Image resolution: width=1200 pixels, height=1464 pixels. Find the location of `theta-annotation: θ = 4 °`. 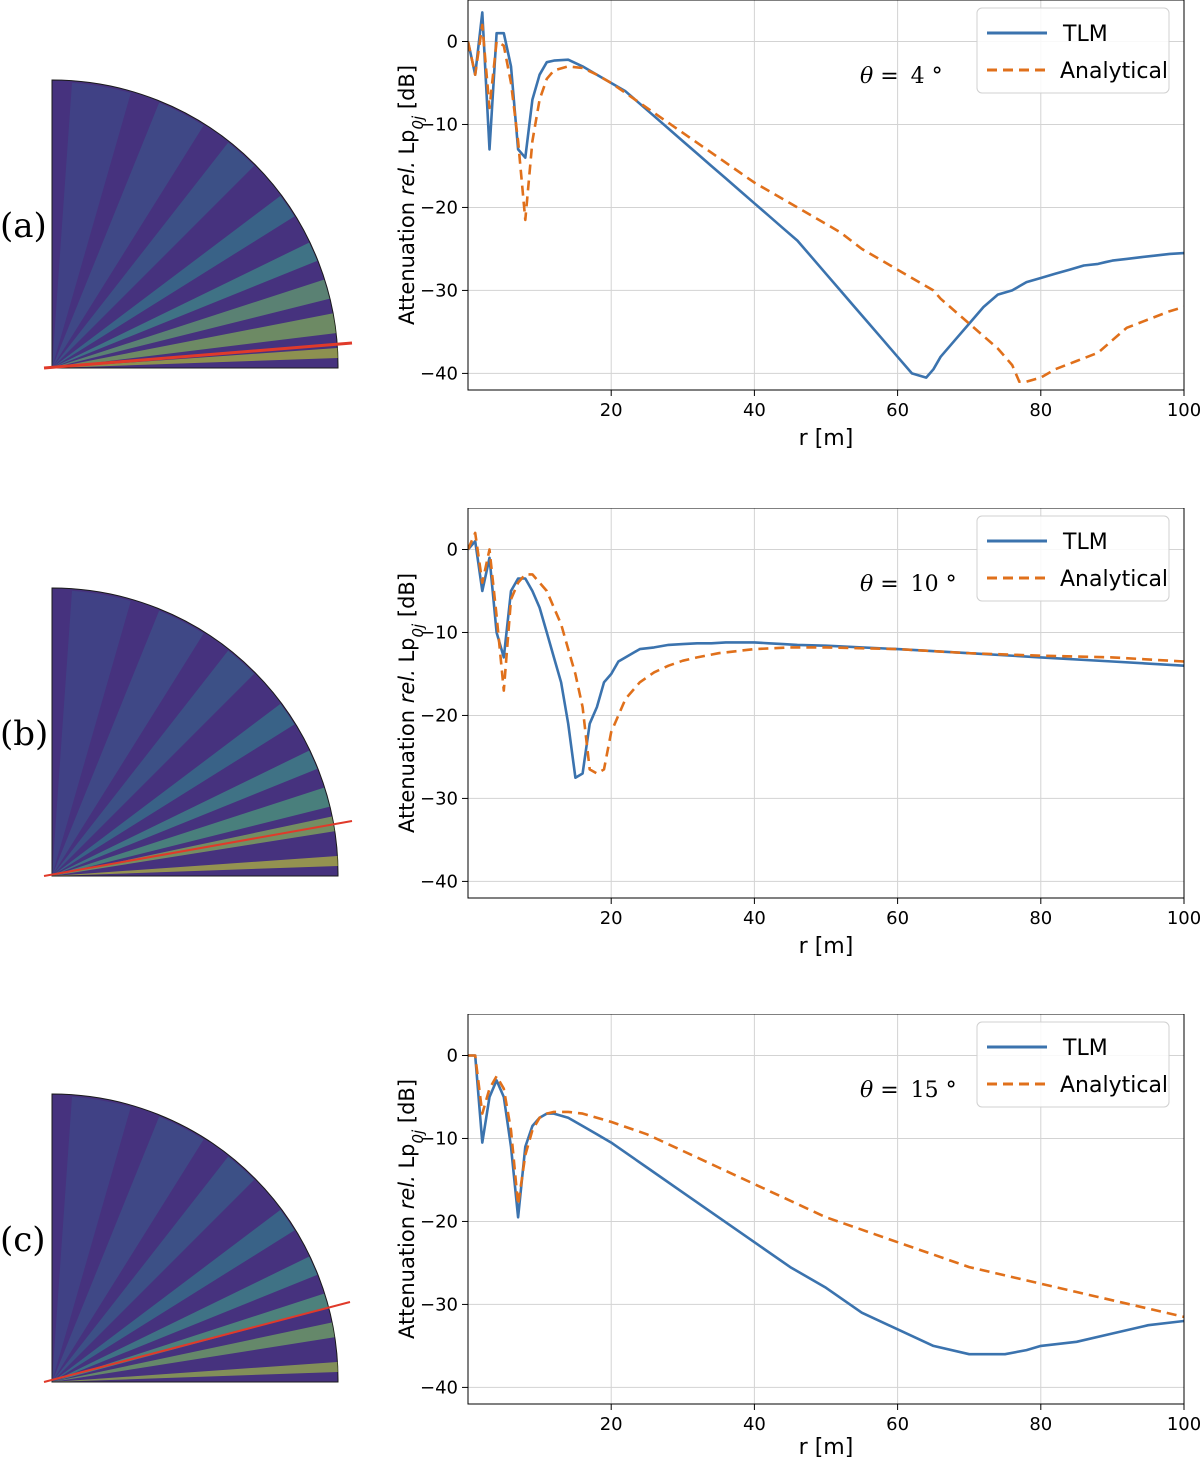

theta-annotation: θ = 4 ° is located at coordinates (901, 76).